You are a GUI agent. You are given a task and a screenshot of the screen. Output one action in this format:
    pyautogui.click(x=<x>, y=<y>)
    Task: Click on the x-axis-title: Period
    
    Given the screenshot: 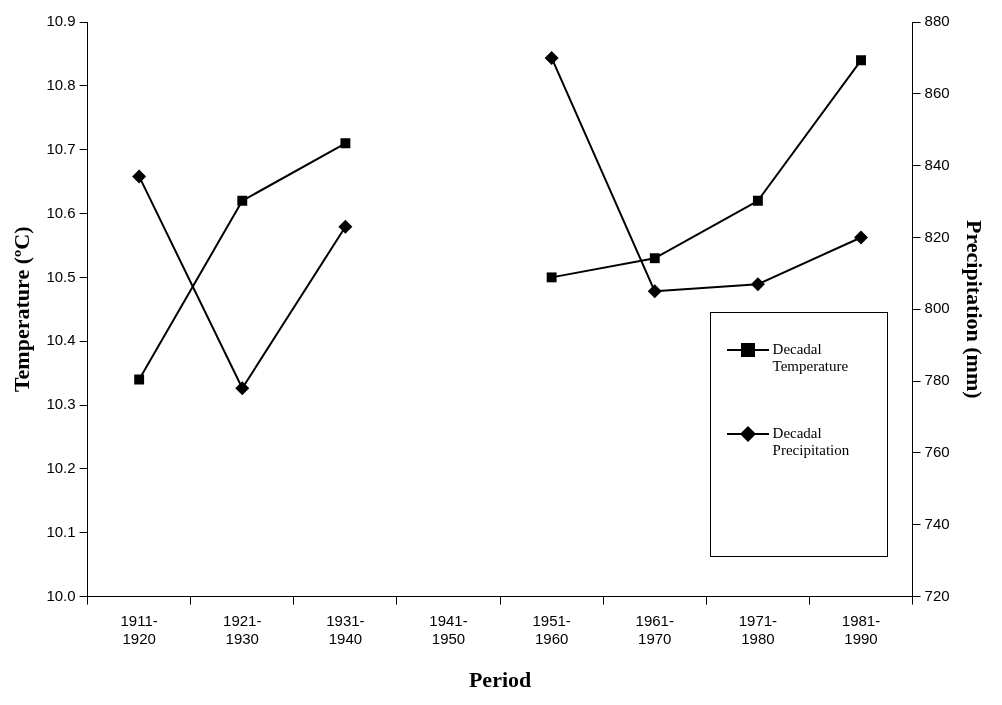 What is the action you would take?
    pyautogui.click(x=500, y=680)
    